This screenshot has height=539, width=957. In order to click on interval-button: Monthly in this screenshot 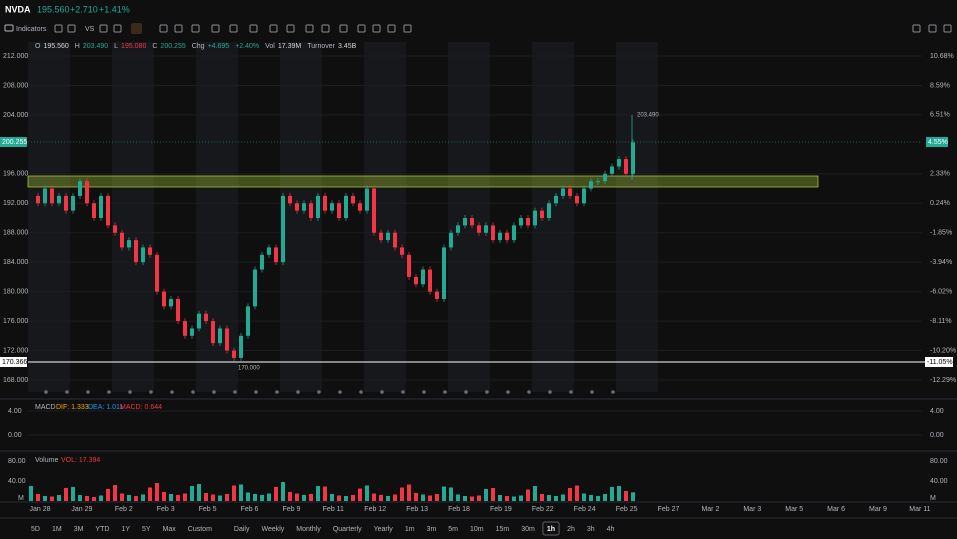, I will do `click(308, 529)`.